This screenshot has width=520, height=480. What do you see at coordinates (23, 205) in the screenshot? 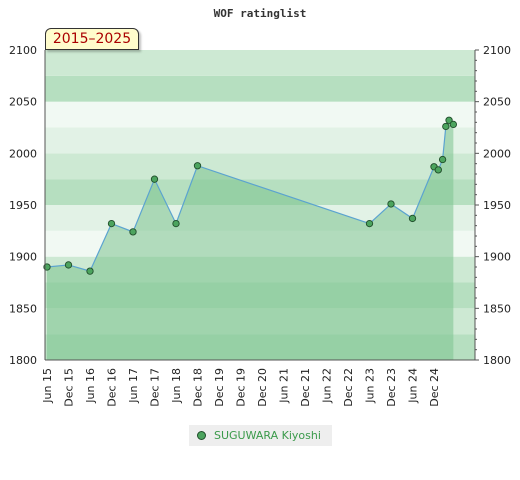
I see `y-tick-label-left: 1950` at bounding box center [23, 205].